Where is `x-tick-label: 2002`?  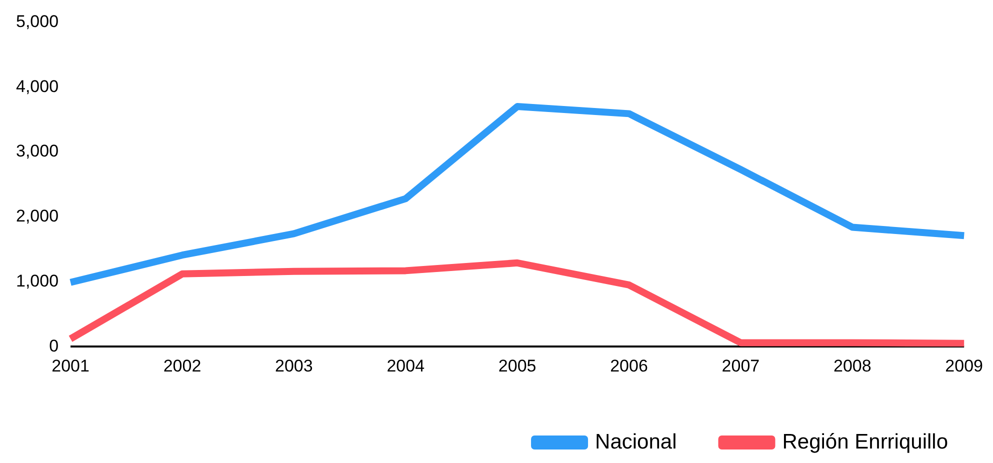
x-tick-label: 2002 is located at coordinates (182, 366).